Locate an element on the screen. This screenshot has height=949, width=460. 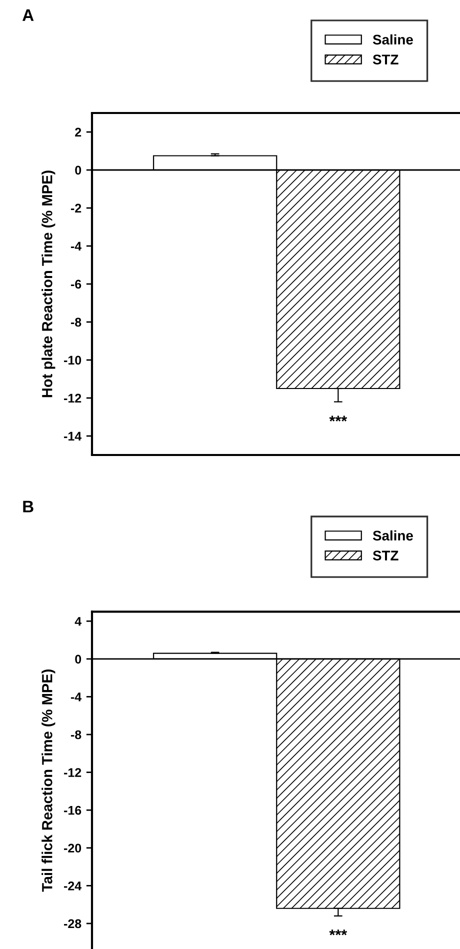
y-tick-label: -2 is located at coordinates (76, 208).